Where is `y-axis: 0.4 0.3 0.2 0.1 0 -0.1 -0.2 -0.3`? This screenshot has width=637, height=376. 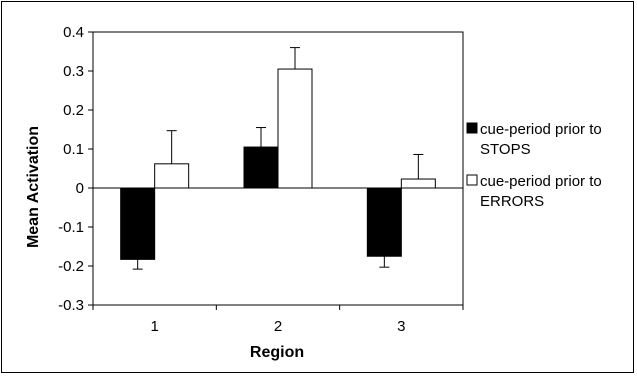
y-axis: 0.4 0.3 0.2 0.1 0 -0.1 -0.2 -0.3 is located at coordinates (75, 169).